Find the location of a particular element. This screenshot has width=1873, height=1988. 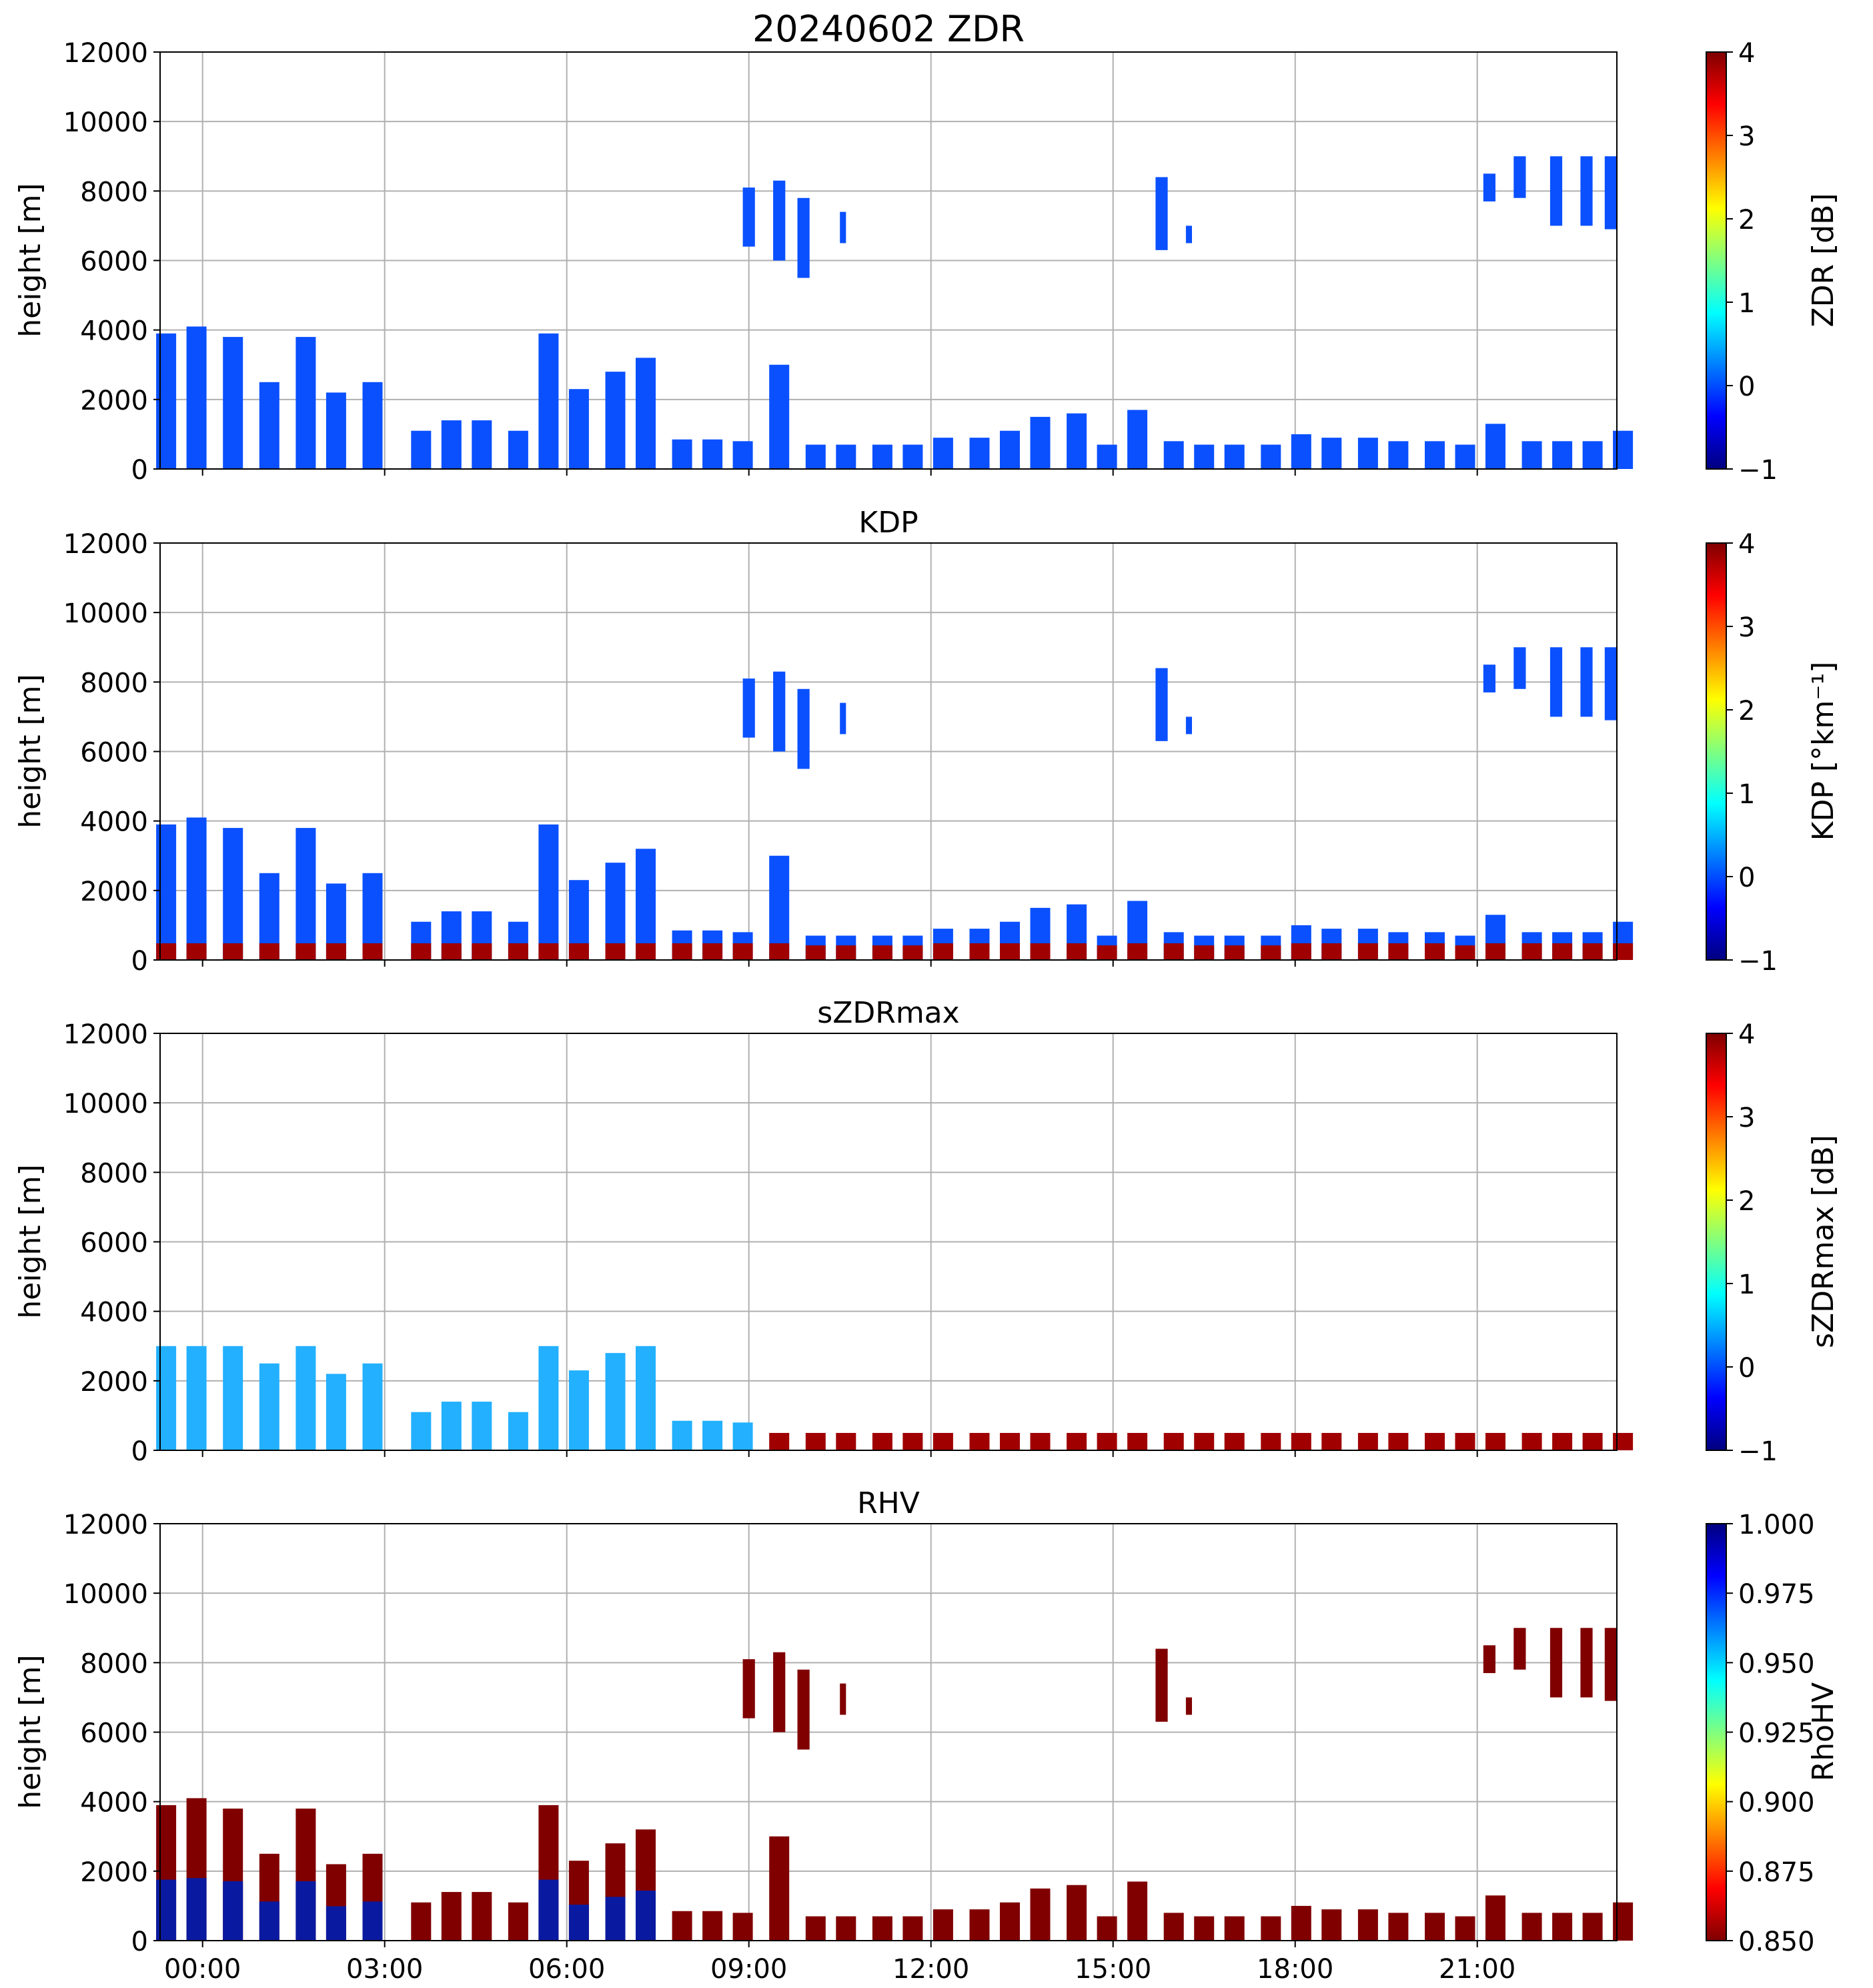

x-axis-ticks is located at coordinates (840, 963).